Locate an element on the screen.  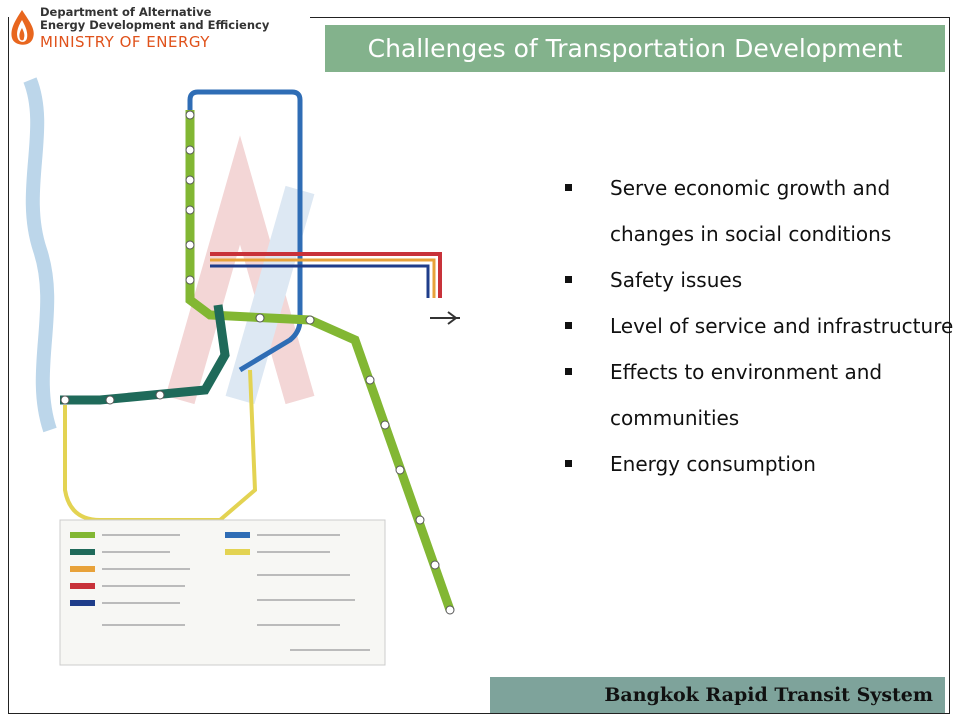
bullet-line: Level of service and infrastructure is located at coordinates (782, 326).